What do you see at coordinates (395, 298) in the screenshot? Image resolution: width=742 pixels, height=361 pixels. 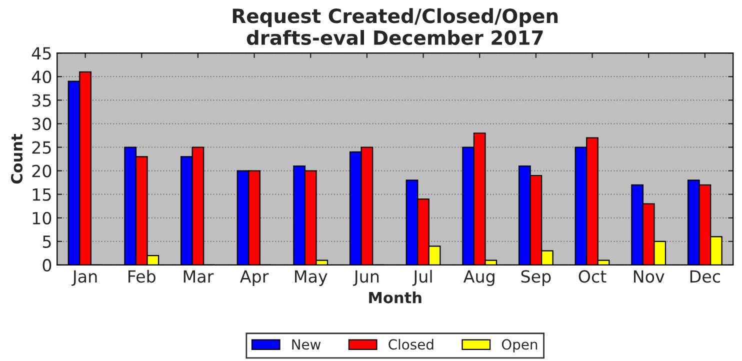 I see `x-axis-title: Month` at bounding box center [395, 298].